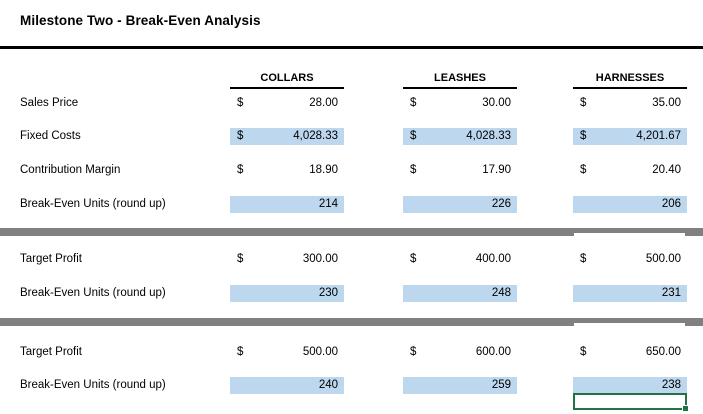  Describe the element at coordinates (496, 103) in the screenshot. I see `cell-value: 30.00` at that location.